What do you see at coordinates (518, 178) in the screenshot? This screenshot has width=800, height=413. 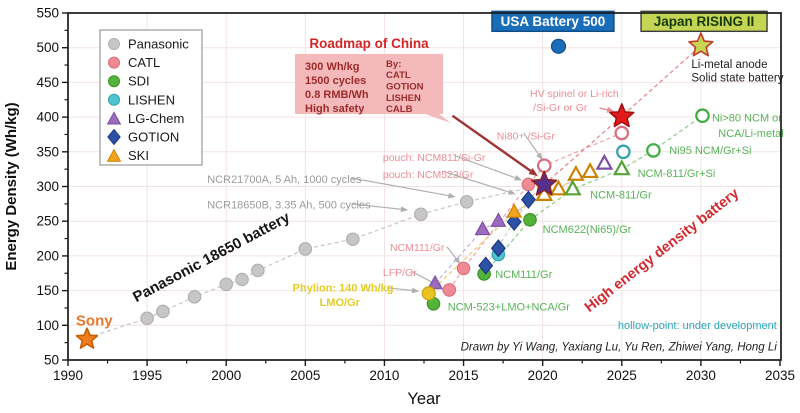 I see `pouch811-arrow-head` at bounding box center [518, 178].